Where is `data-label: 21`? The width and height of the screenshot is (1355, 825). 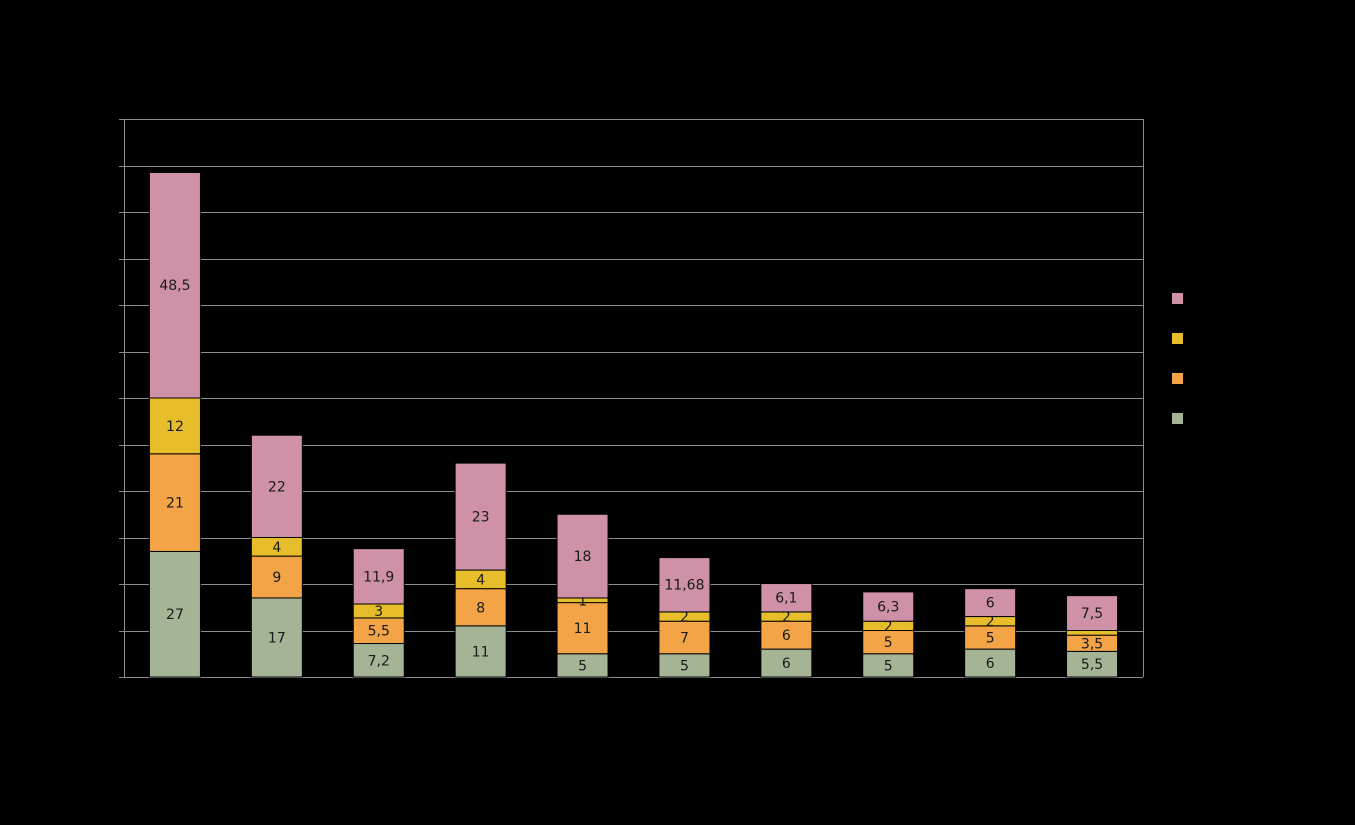
data-label: 21 is located at coordinates (175, 504).